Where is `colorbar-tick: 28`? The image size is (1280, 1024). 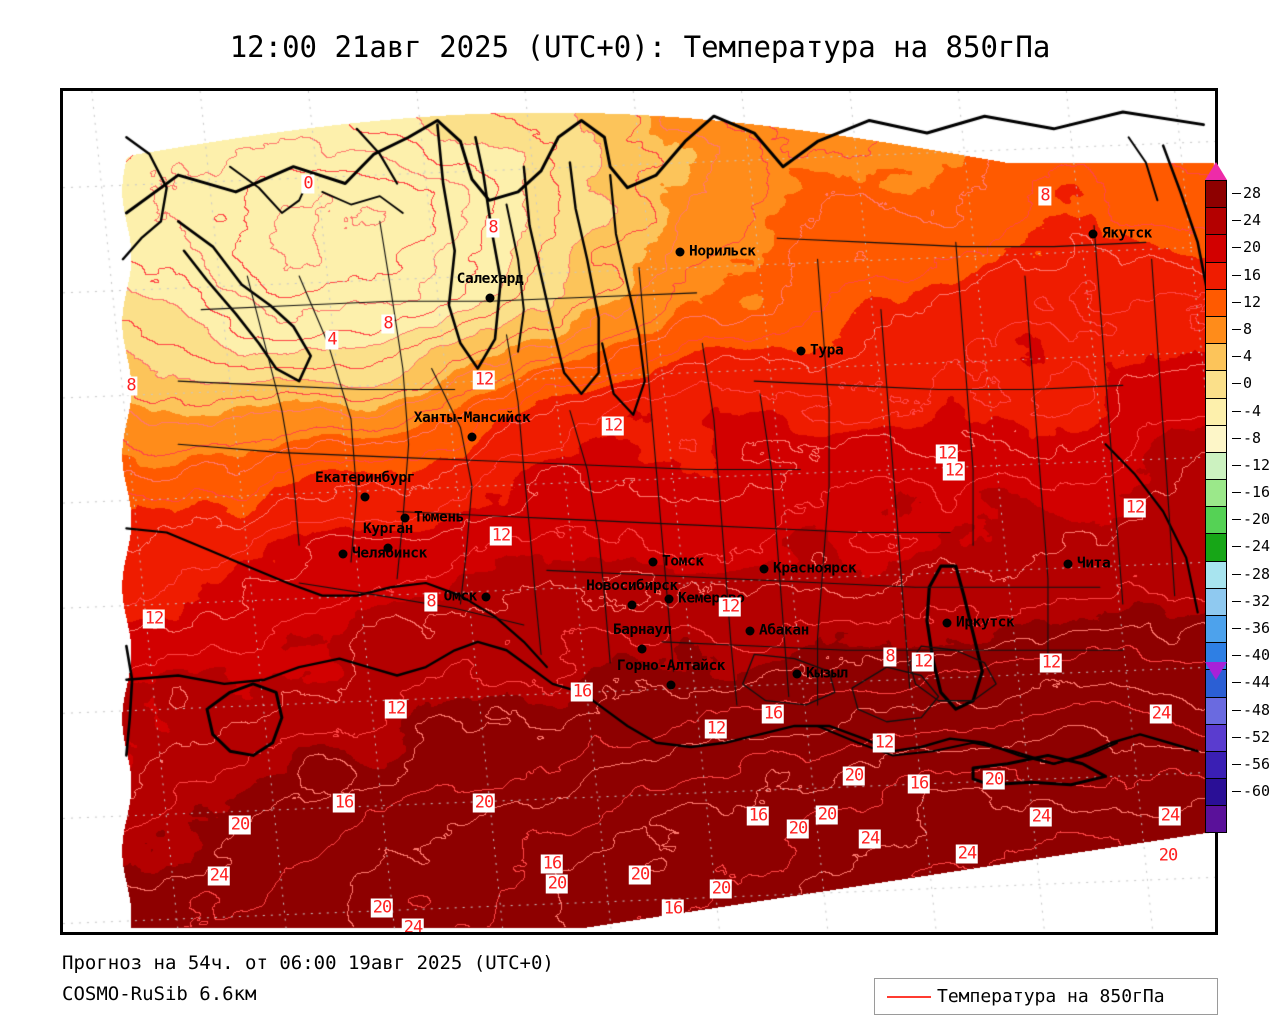 colorbar-tick: 28 is located at coordinates (1251, 193).